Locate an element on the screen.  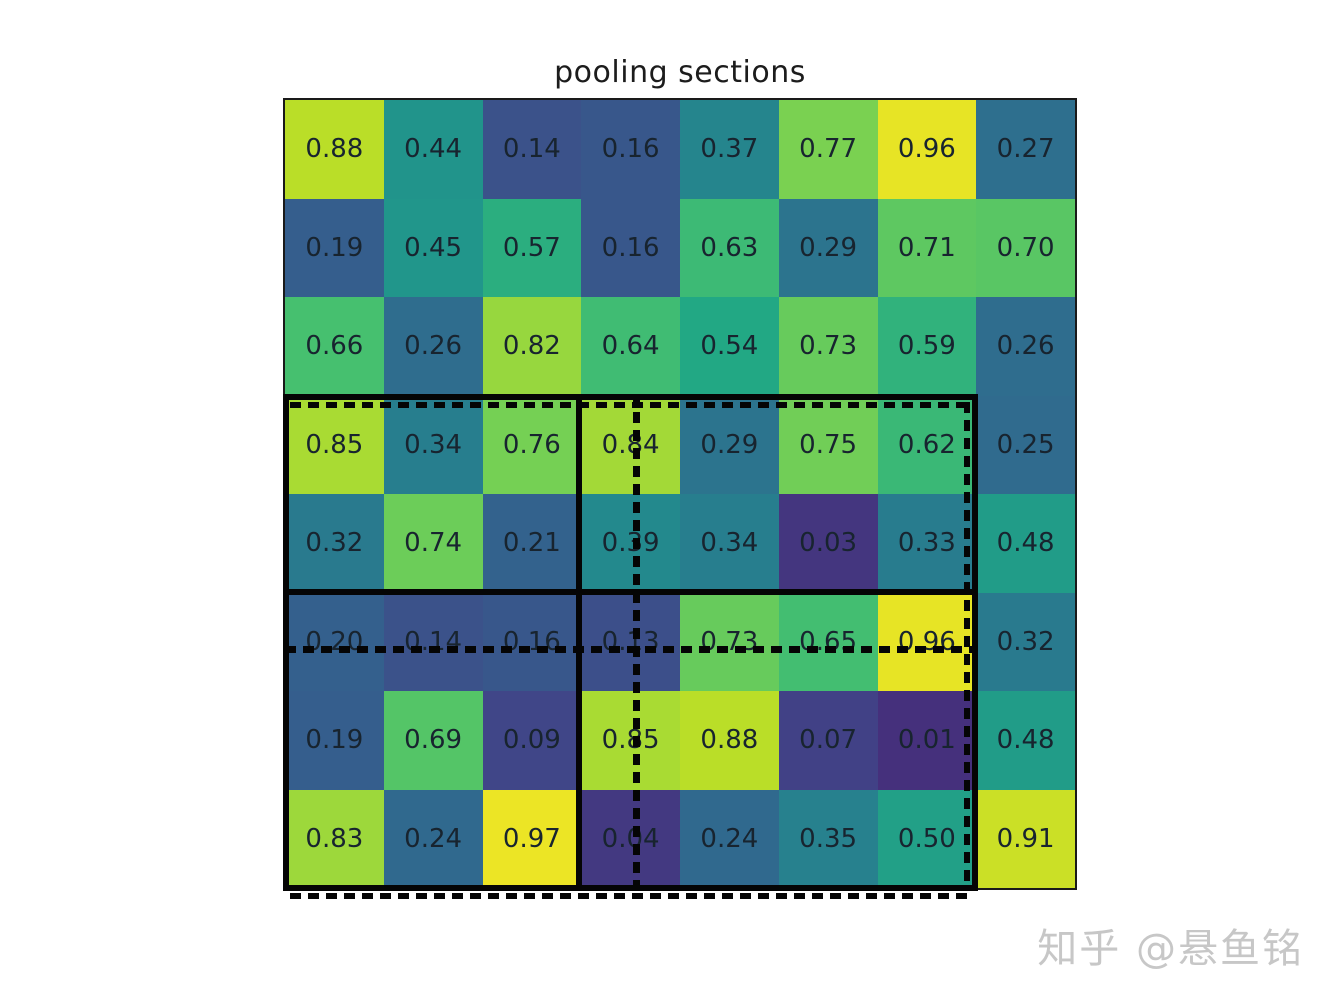
heatmap-cell-r5c5: 0.34 is located at coordinates (729, 543).